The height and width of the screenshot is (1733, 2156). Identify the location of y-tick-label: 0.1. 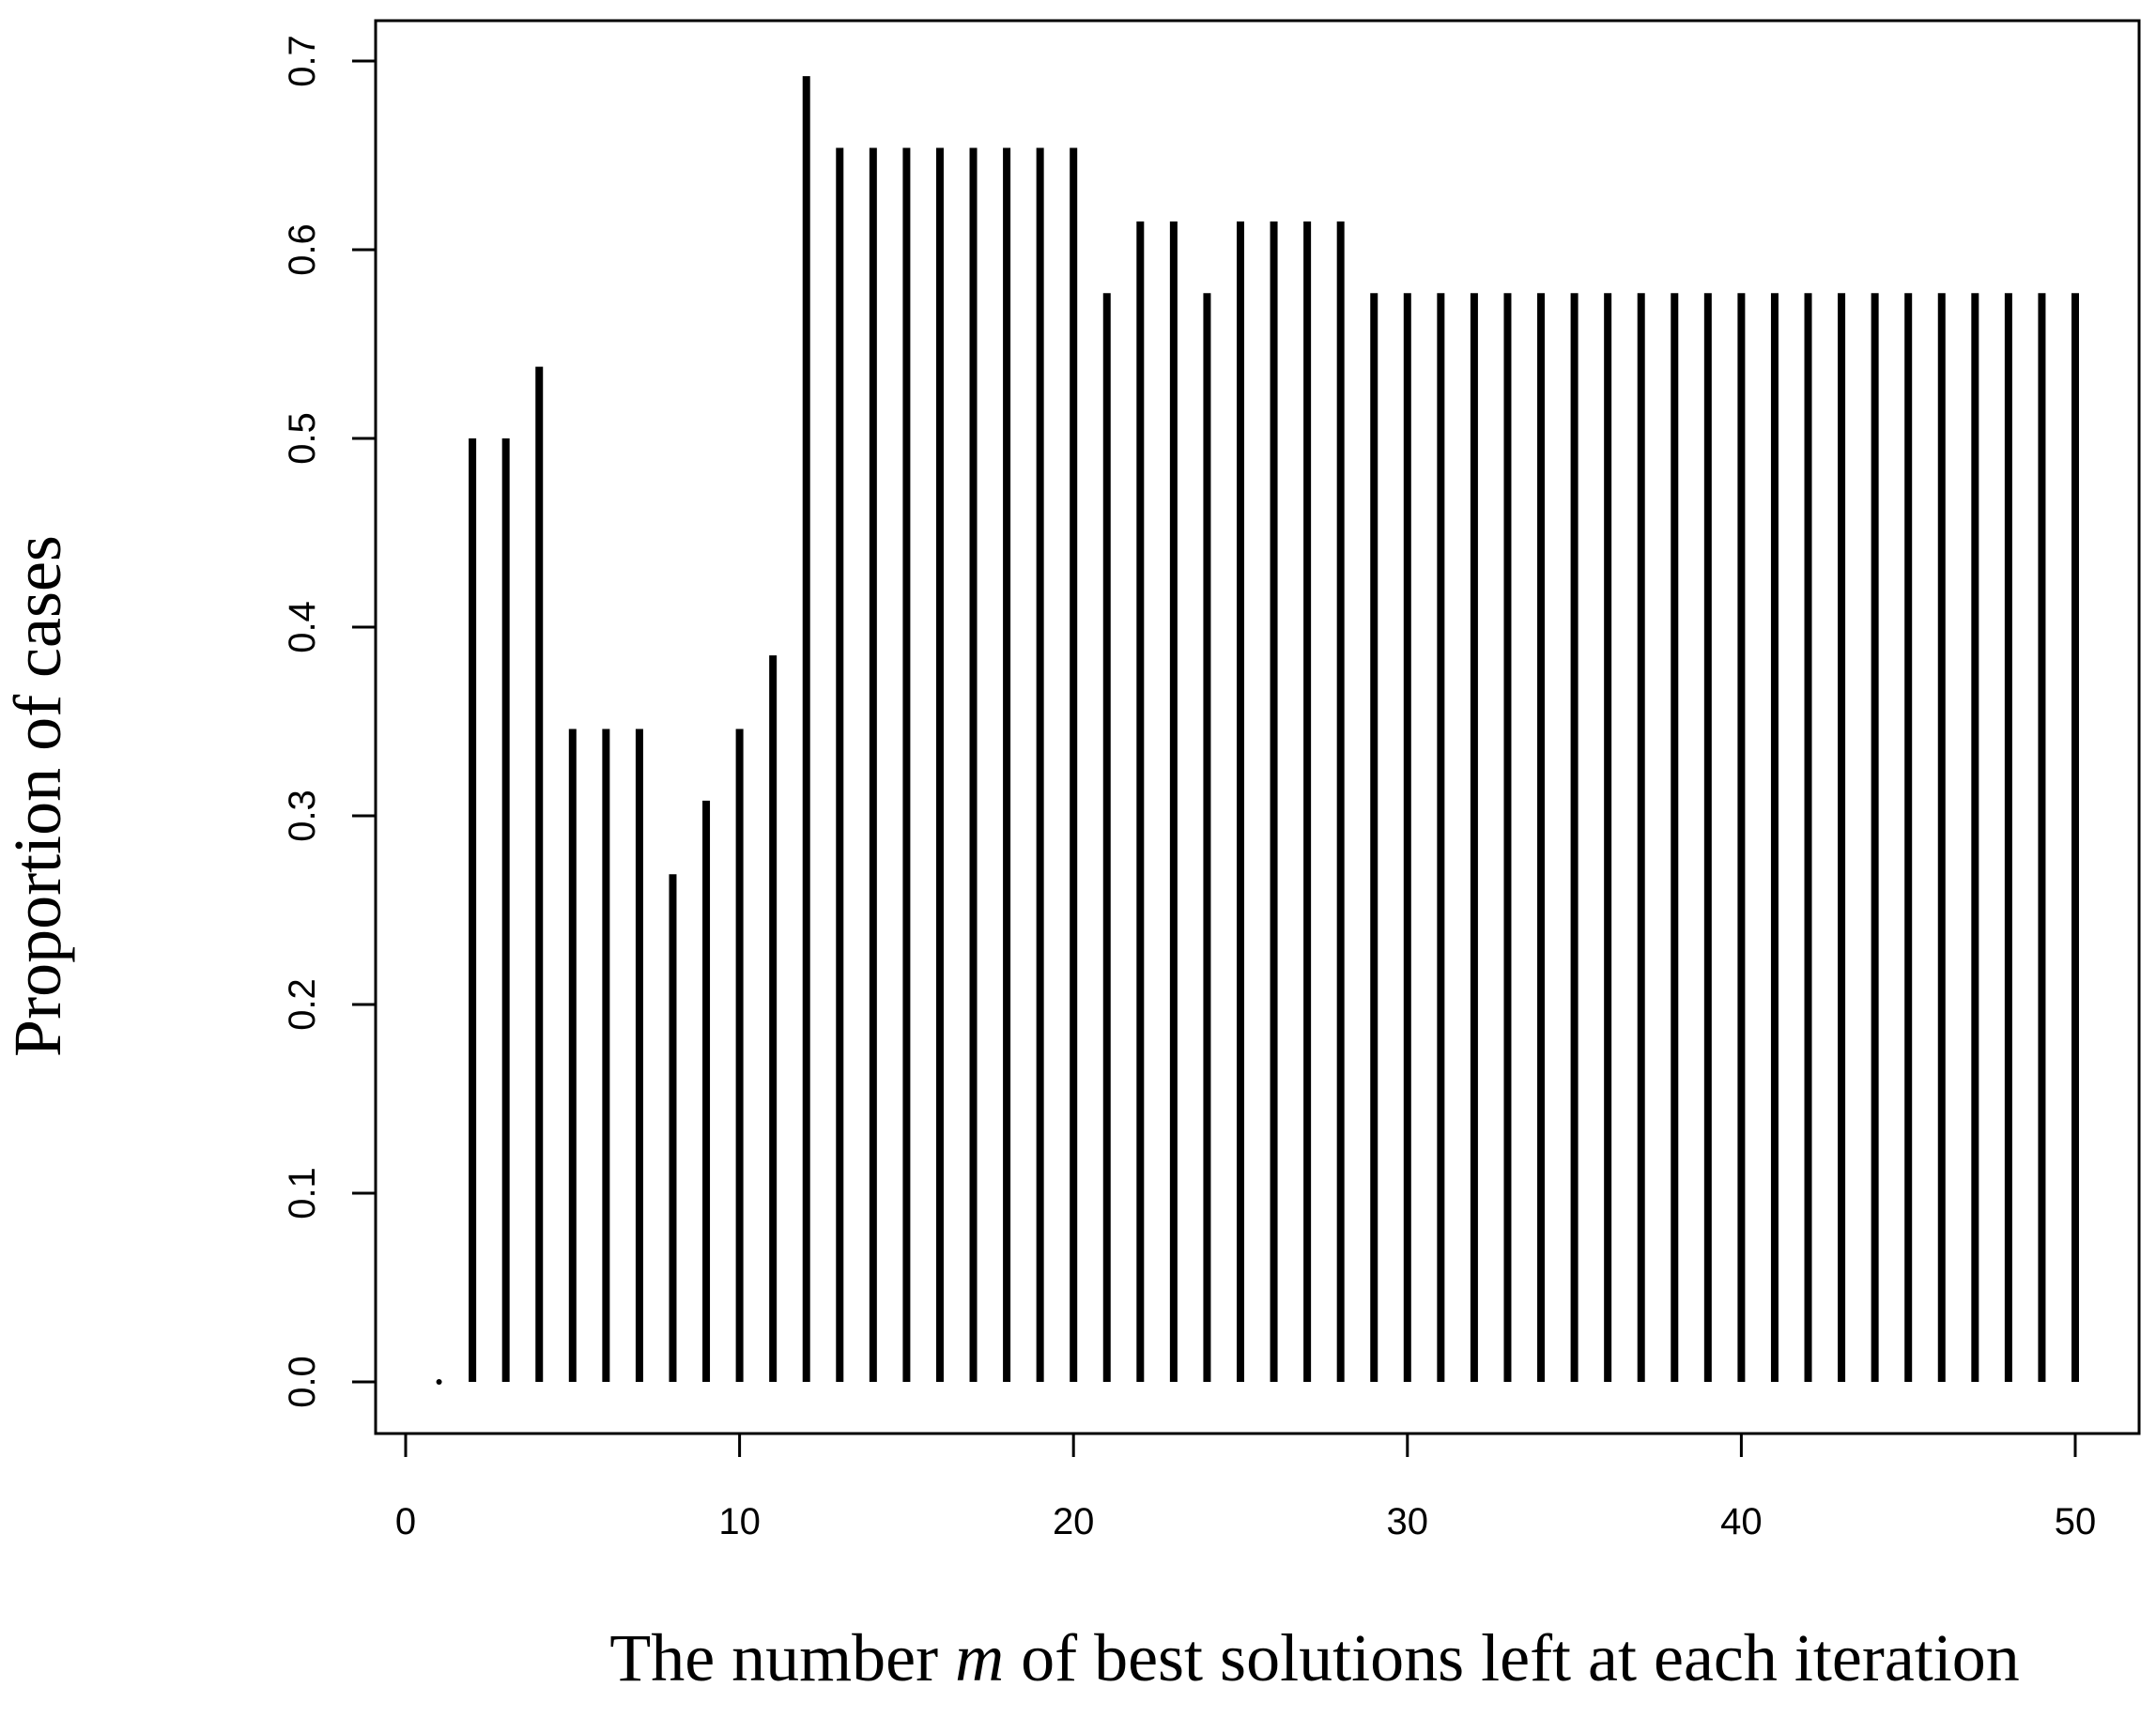
(302, 1193).